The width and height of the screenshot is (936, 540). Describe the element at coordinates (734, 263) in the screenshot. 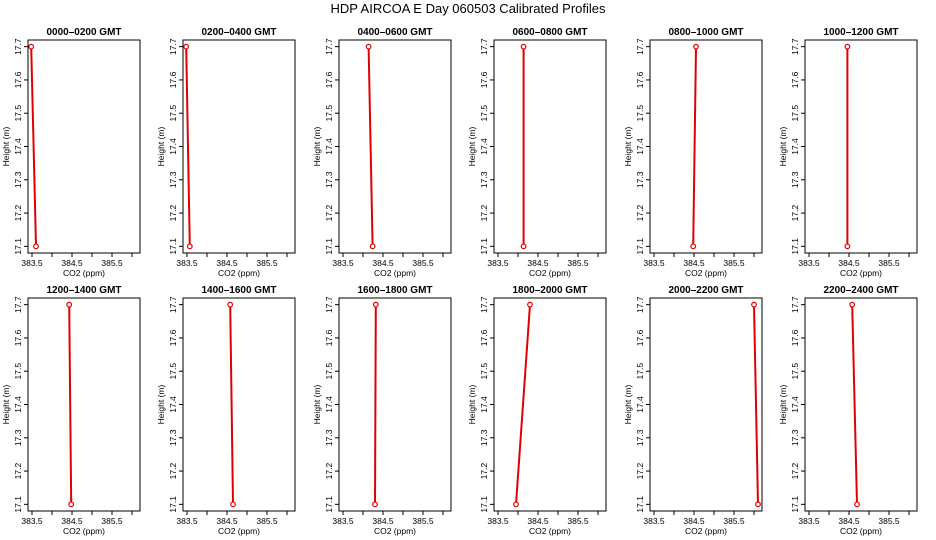

I see `panel-5-x-tick-label: 385.5` at that location.